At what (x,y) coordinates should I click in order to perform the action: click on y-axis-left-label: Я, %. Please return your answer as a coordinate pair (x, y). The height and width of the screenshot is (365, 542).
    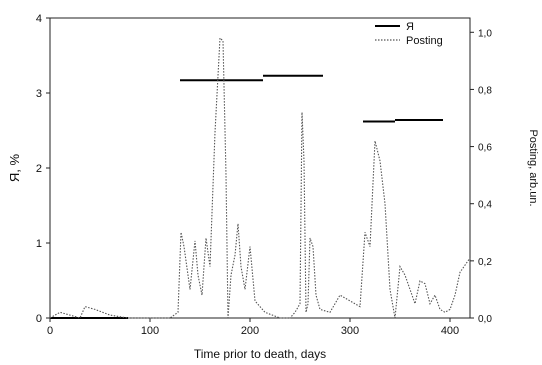
    Looking at the image, I should click on (14, 167).